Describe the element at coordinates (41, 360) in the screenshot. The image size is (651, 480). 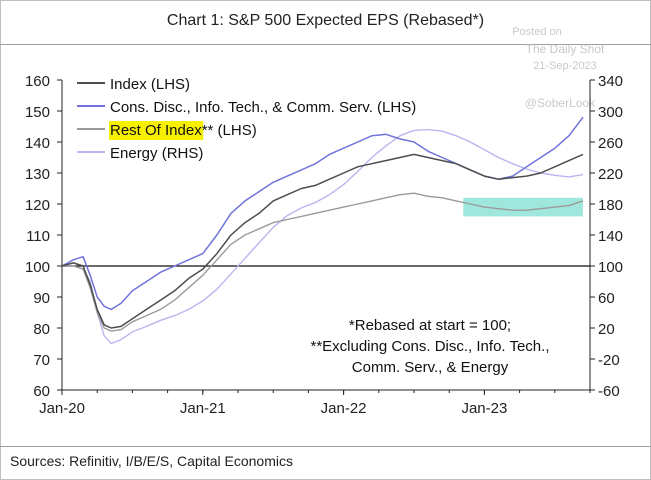
I see `y-left-tick-label: 70` at that location.